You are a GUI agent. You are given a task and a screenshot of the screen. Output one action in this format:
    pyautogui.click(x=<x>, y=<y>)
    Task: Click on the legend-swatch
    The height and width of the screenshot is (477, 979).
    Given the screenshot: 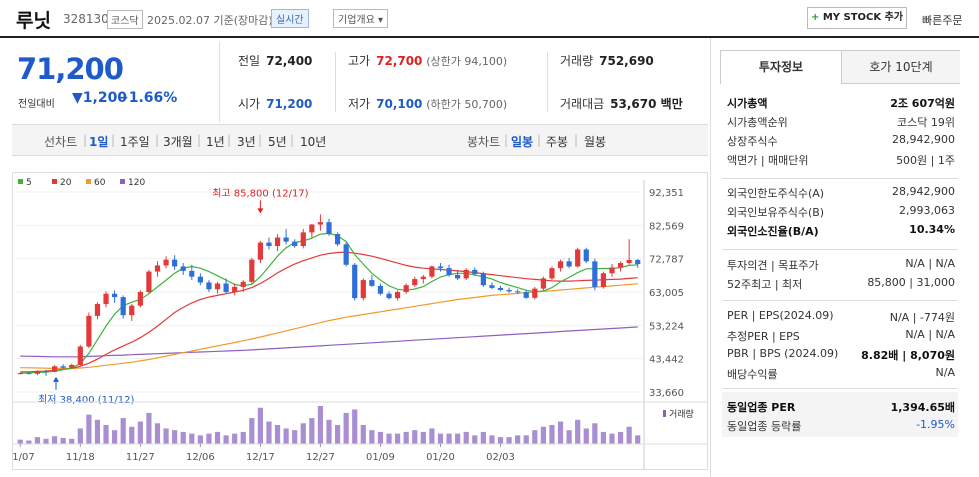 What is the action you would take?
    pyautogui.click(x=20, y=181)
    